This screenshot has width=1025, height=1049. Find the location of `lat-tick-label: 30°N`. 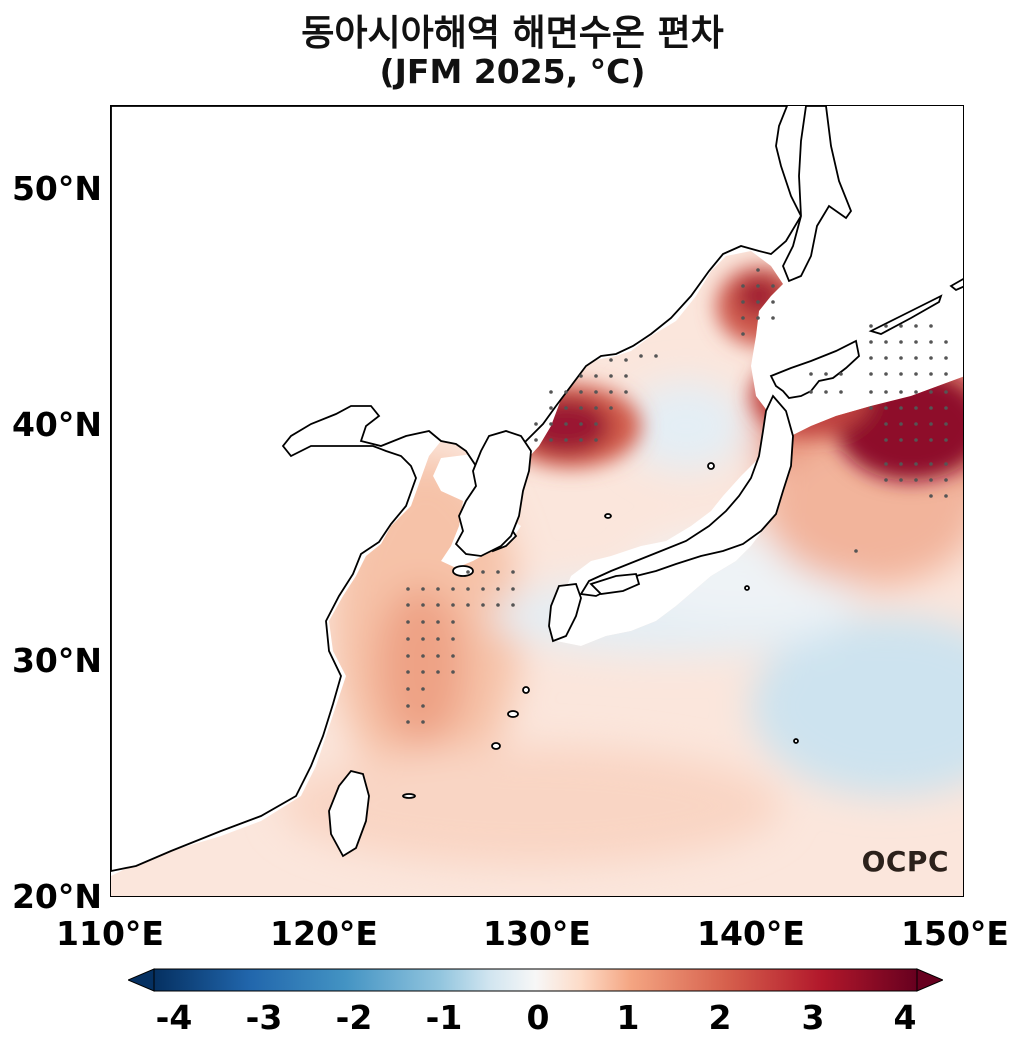

lat-tick-label: 30°N is located at coordinates (56, 660).